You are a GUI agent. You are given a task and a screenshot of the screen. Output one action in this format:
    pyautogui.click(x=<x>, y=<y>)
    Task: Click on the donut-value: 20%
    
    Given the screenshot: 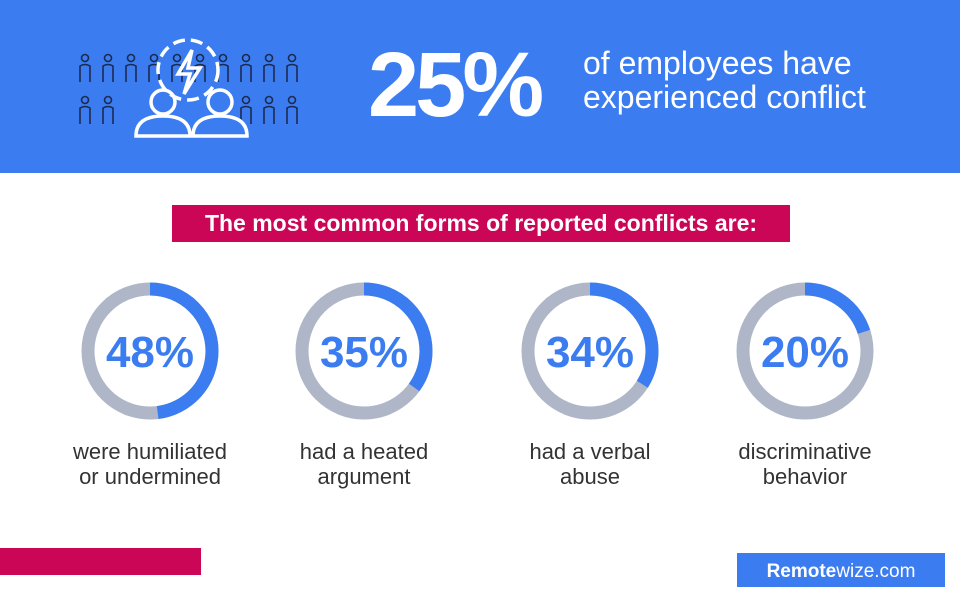 What is the action you would take?
    pyautogui.click(x=805, y=352)
    